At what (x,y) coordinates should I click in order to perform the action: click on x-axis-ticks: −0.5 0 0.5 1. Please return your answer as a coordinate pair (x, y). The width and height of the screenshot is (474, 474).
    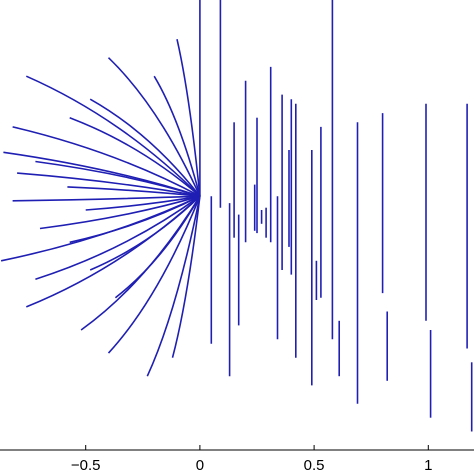
    Looking at the image, I should click on (251, 459).